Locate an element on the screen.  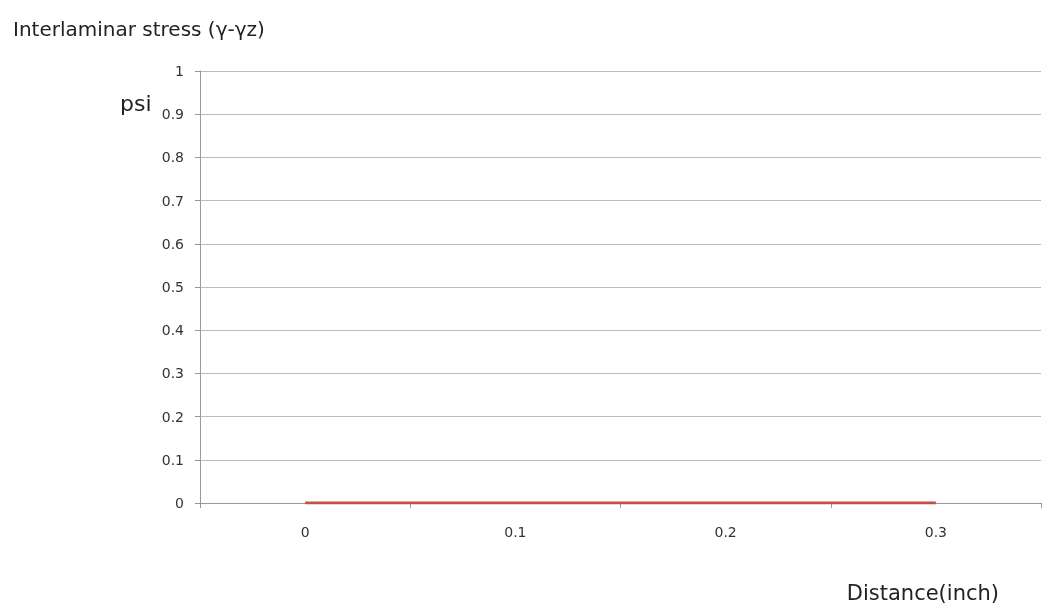
y-tick-label: 0.1 is located at coordinates (172, 459).